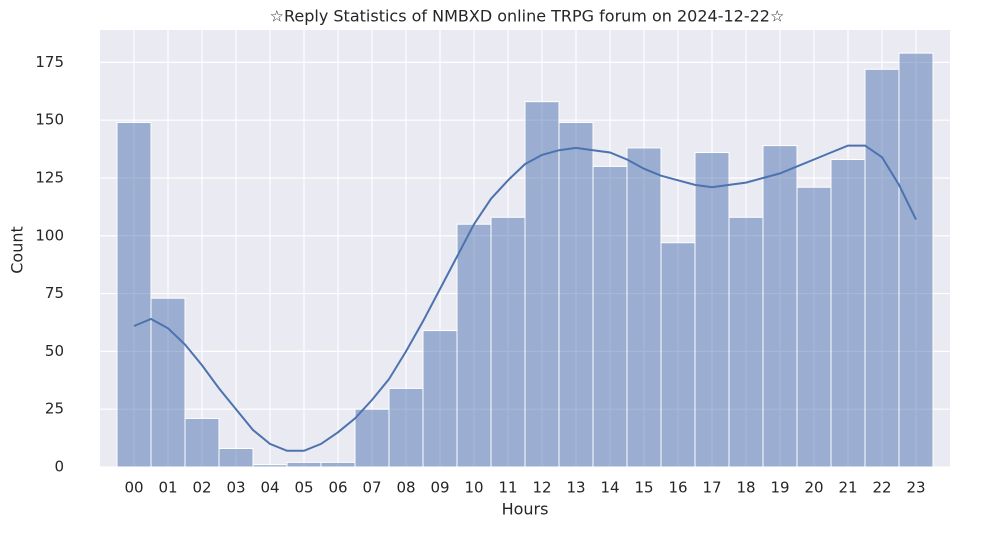 This screenshot has width=984, height=533. I want to click on y-tick-label: 0, so click(59, 467).